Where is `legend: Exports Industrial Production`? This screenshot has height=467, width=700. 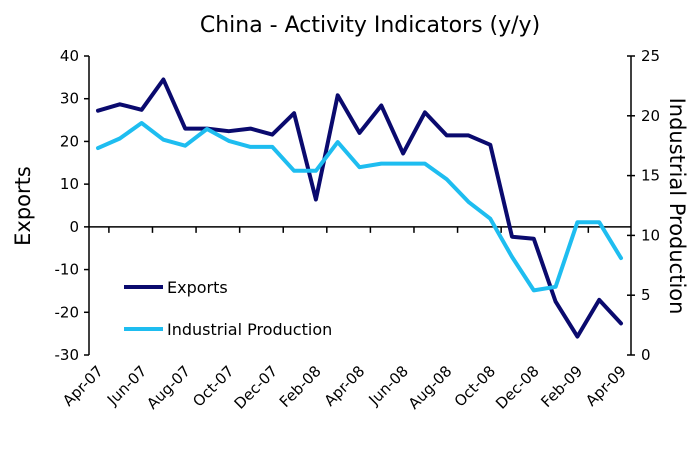 legend: Exports Industrial Production is located at coordinates (228, 308).